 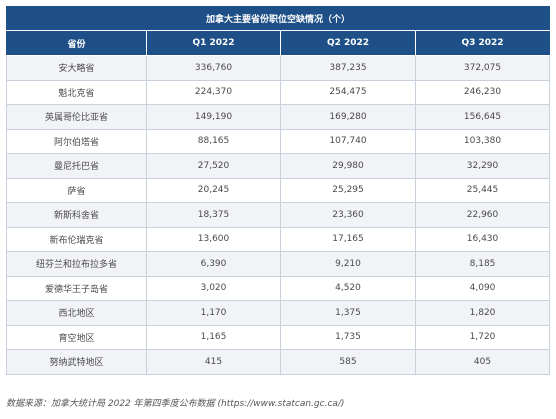 What do you see at coordinates (482, 313) in the screenshot?
I see `q3-cell: 1,820` at bounding box center [482, 313].